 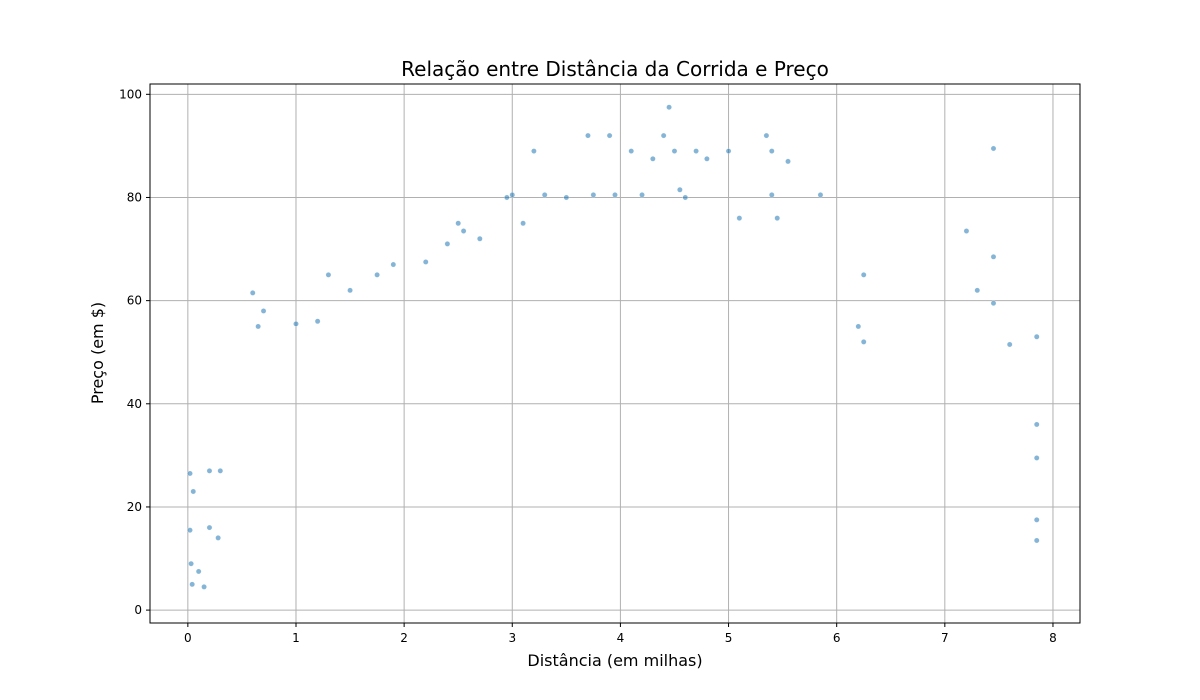 What do you see at coordinates (134, 301) in the screenshot?
I see `y-tick-label: 60` at bounding box center [134, 301].